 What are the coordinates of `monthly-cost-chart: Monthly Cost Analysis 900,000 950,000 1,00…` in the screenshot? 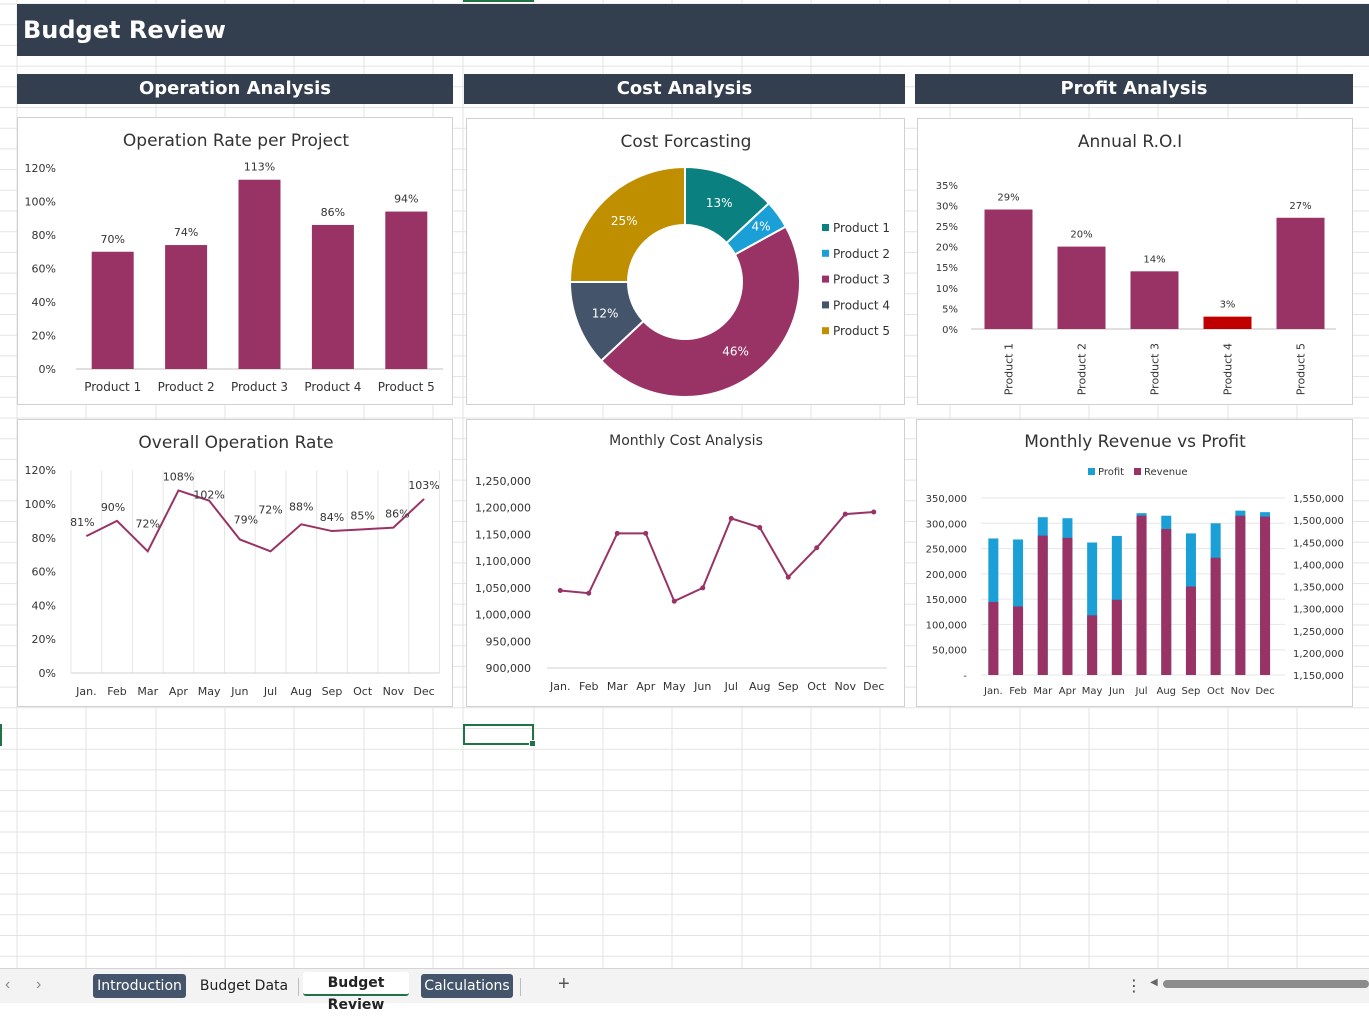 It's located at (685, 563).